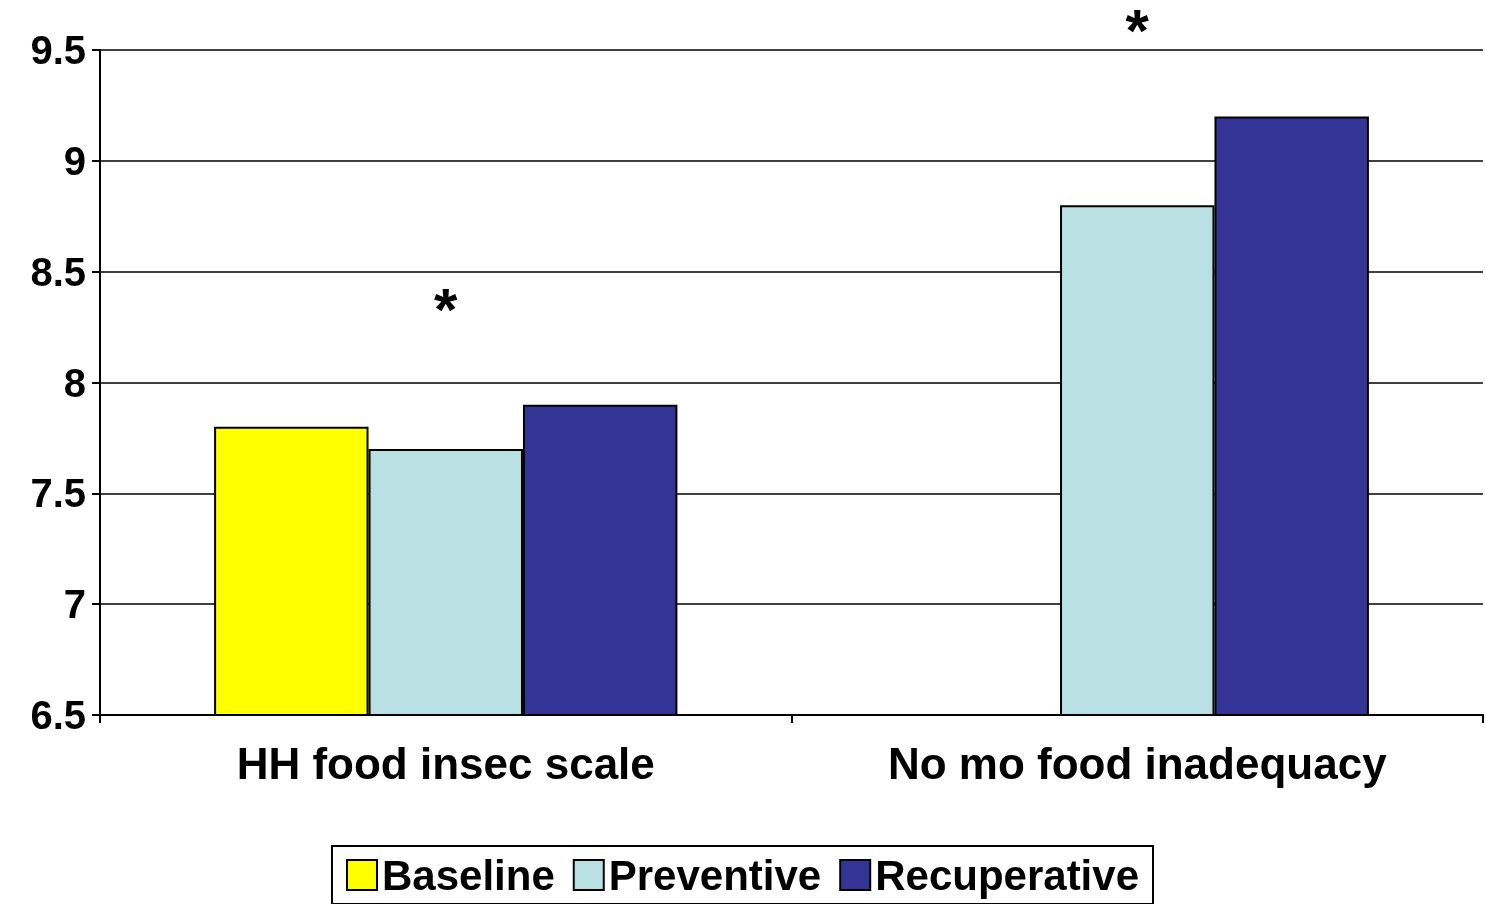 The height and width of the screenshot is (904, 1485). Describe the element at coordinates (58, 715) in the screenshot. I see `y-tick-label: 6.5` at that location.